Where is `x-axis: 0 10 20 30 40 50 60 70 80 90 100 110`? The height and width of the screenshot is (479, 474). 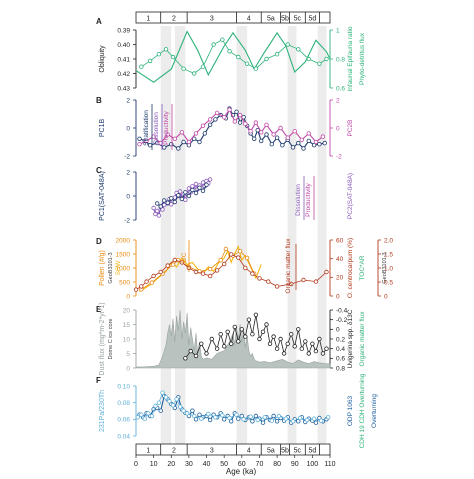 x-axis: 0 10 20 30 40 50 60 70 80 90 100 110 is located at coordinates (235, 461).